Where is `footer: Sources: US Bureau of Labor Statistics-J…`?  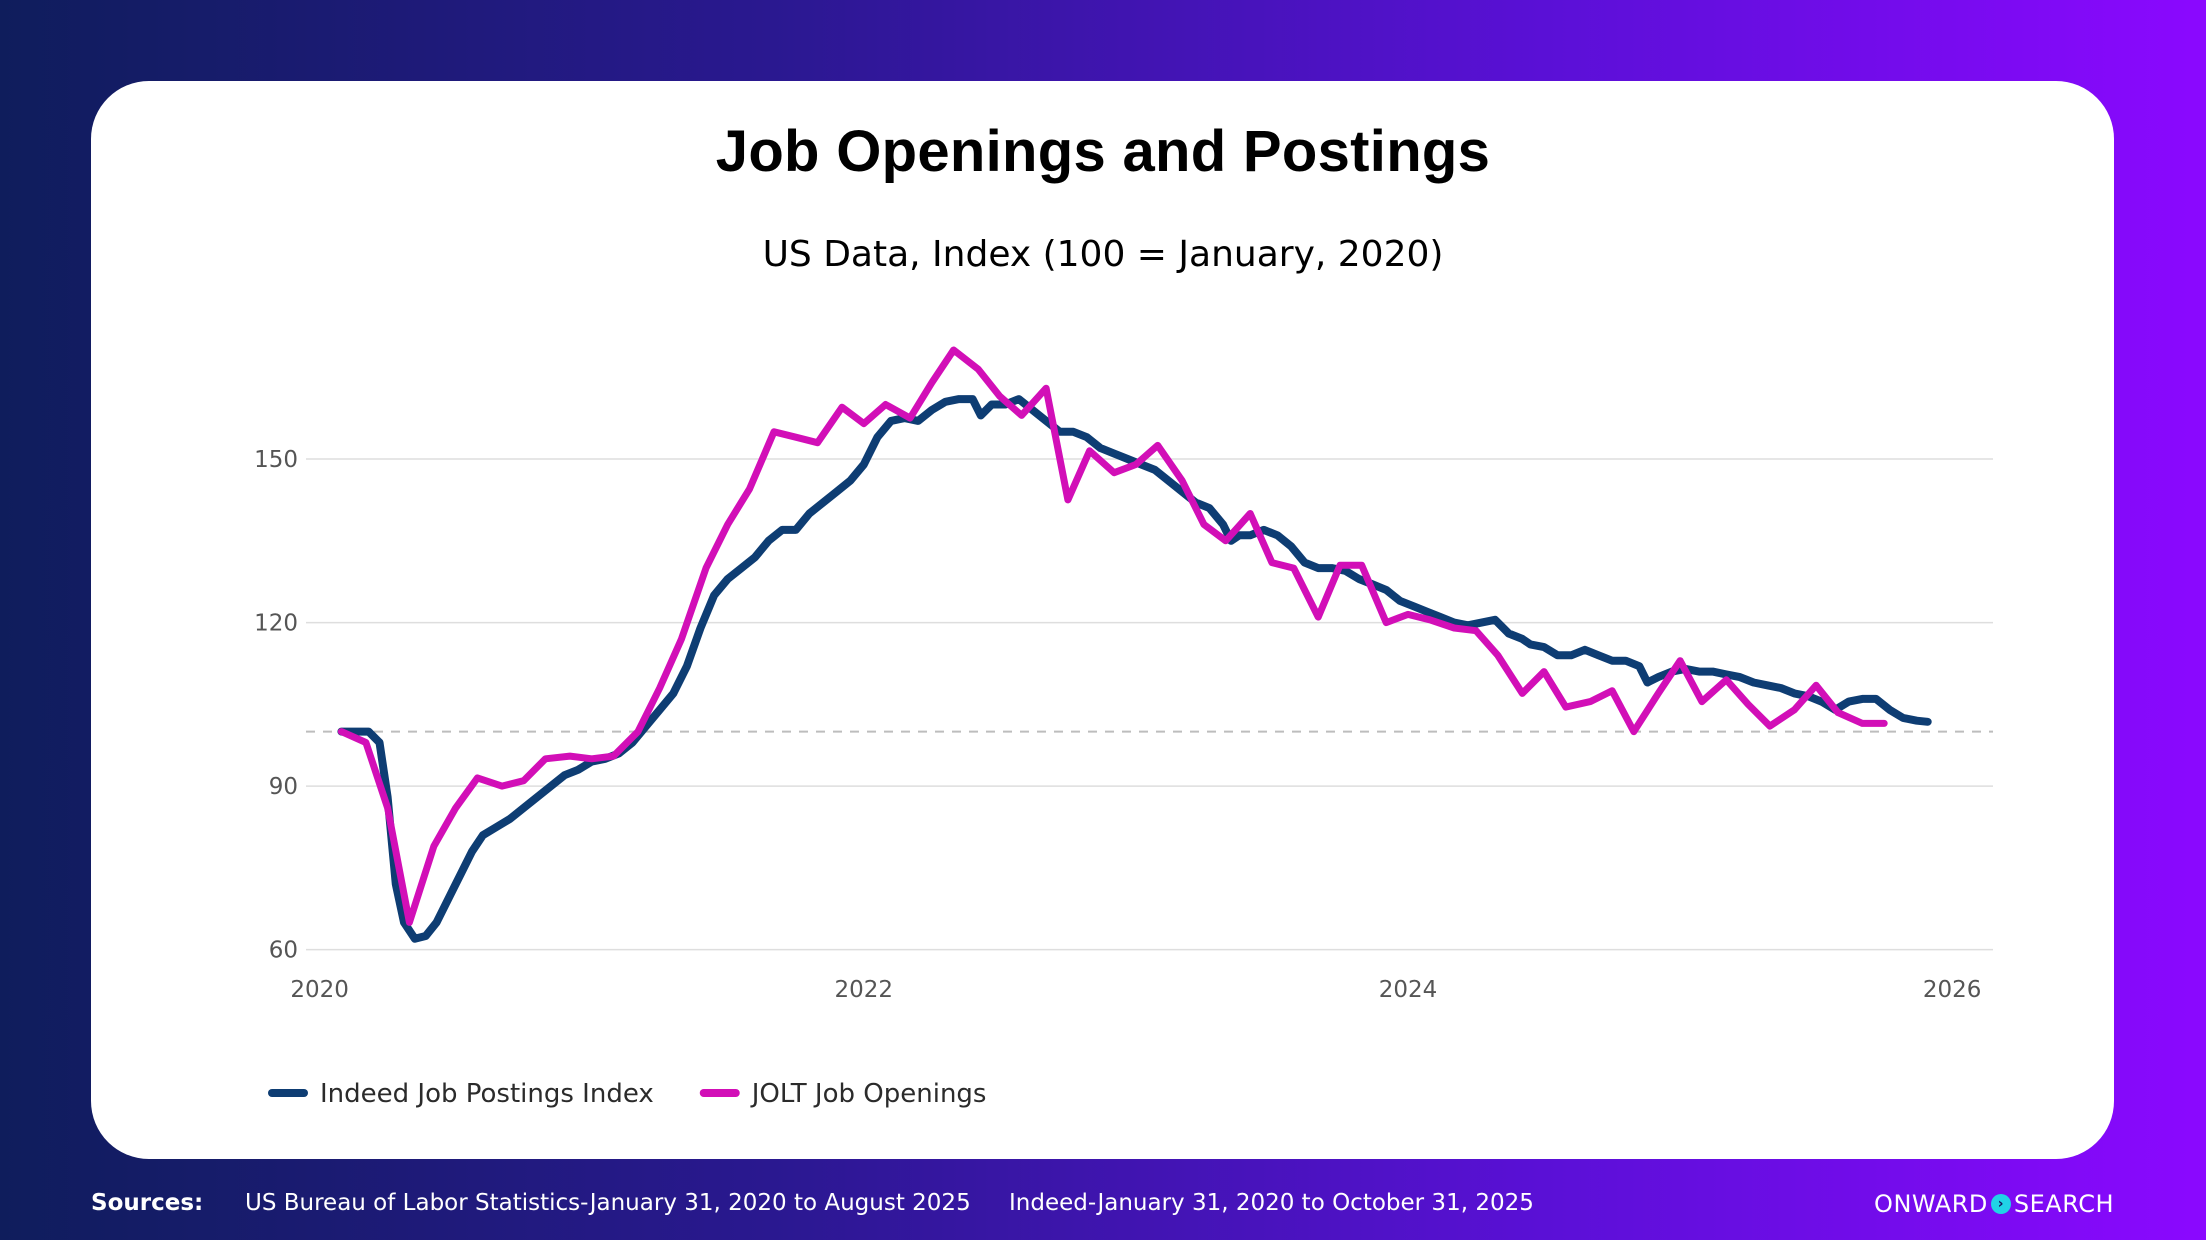 footer: Sources: US Bureau of Labor Statistics-J… is located at coordinates (1102, 1205).